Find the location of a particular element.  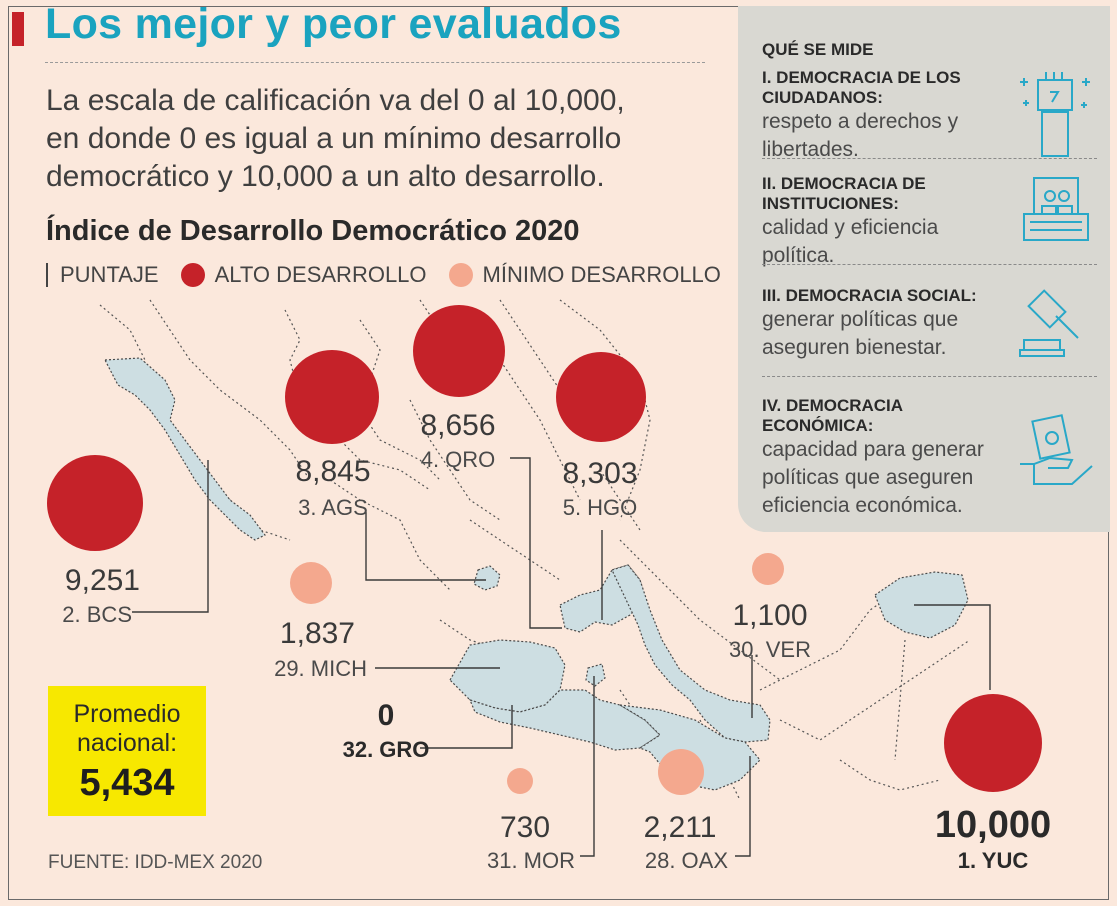

score-mich: 1,837 is located at coordinates (317, 633).